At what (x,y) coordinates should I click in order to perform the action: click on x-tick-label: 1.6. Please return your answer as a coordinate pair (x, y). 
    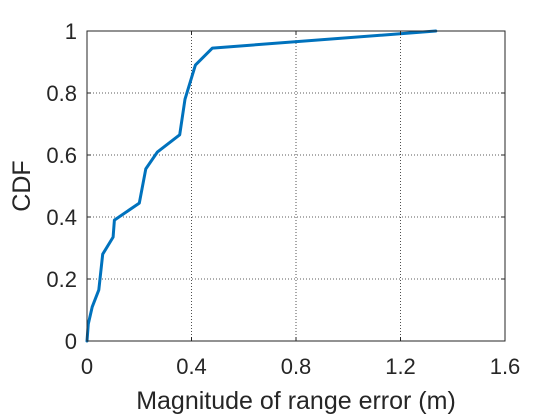
    Looking at the image, I should click on (505, 366).